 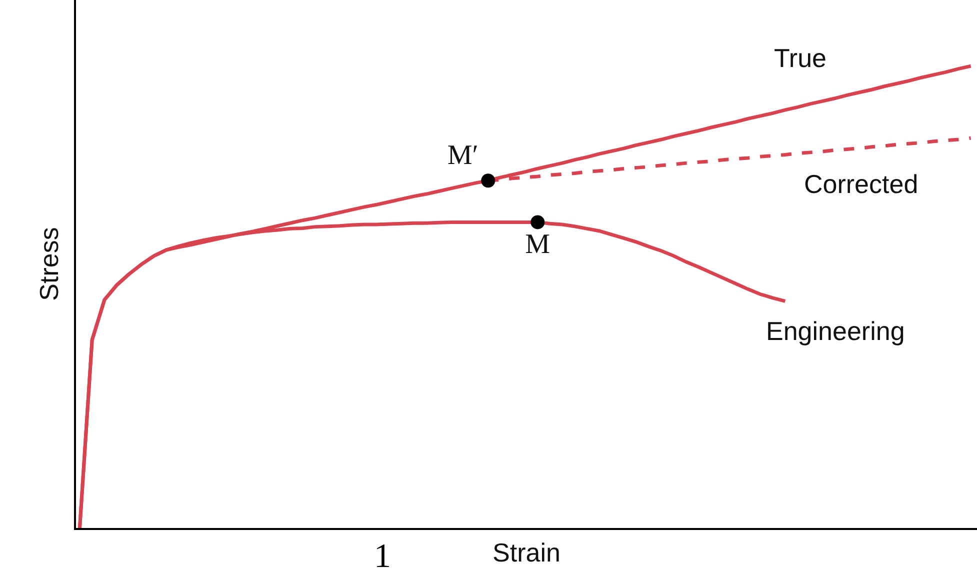 What do you see at coordinates (537, 244) in the screenshot?
I see `series-label: M` at bounding box center [537, 244].